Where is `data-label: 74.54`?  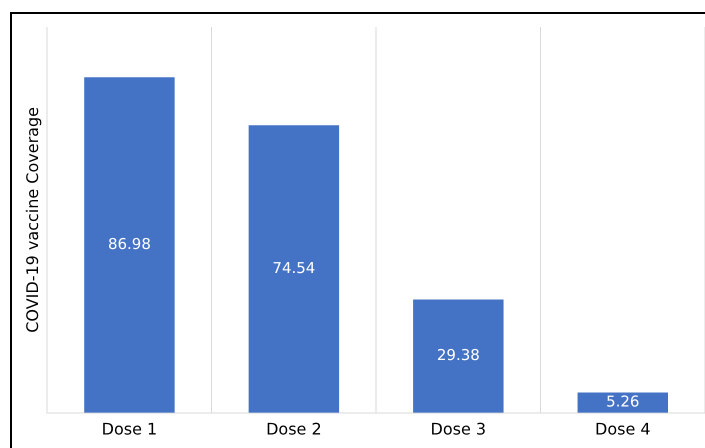 data-label: 74.54 is located at coordinates (294, 267).